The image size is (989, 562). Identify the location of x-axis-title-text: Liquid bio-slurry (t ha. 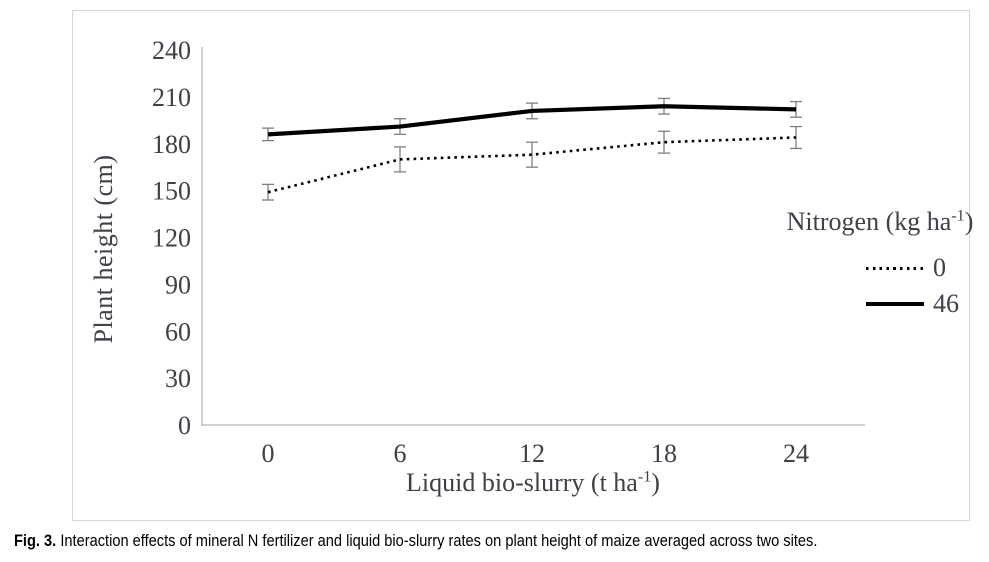
(522, 482).